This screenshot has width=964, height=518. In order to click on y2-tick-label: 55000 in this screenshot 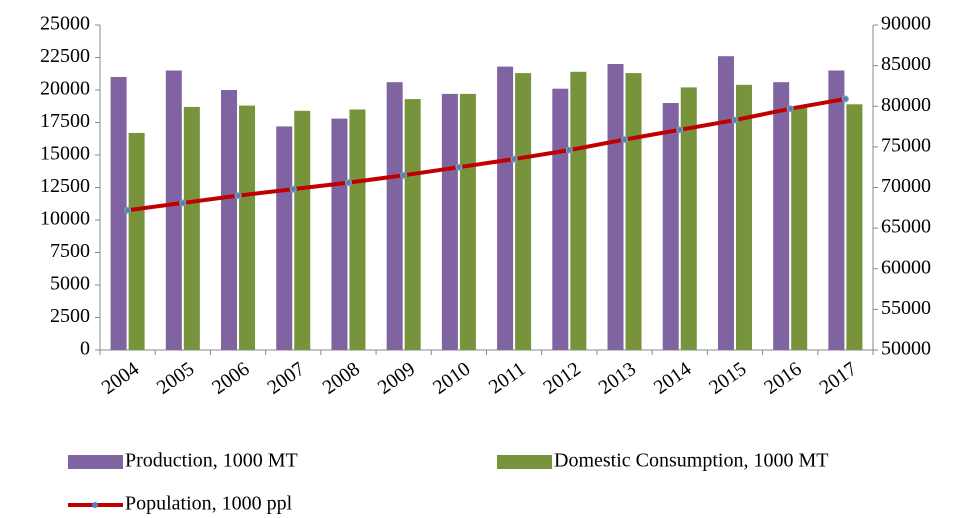, I will do `click(906, 308)`.